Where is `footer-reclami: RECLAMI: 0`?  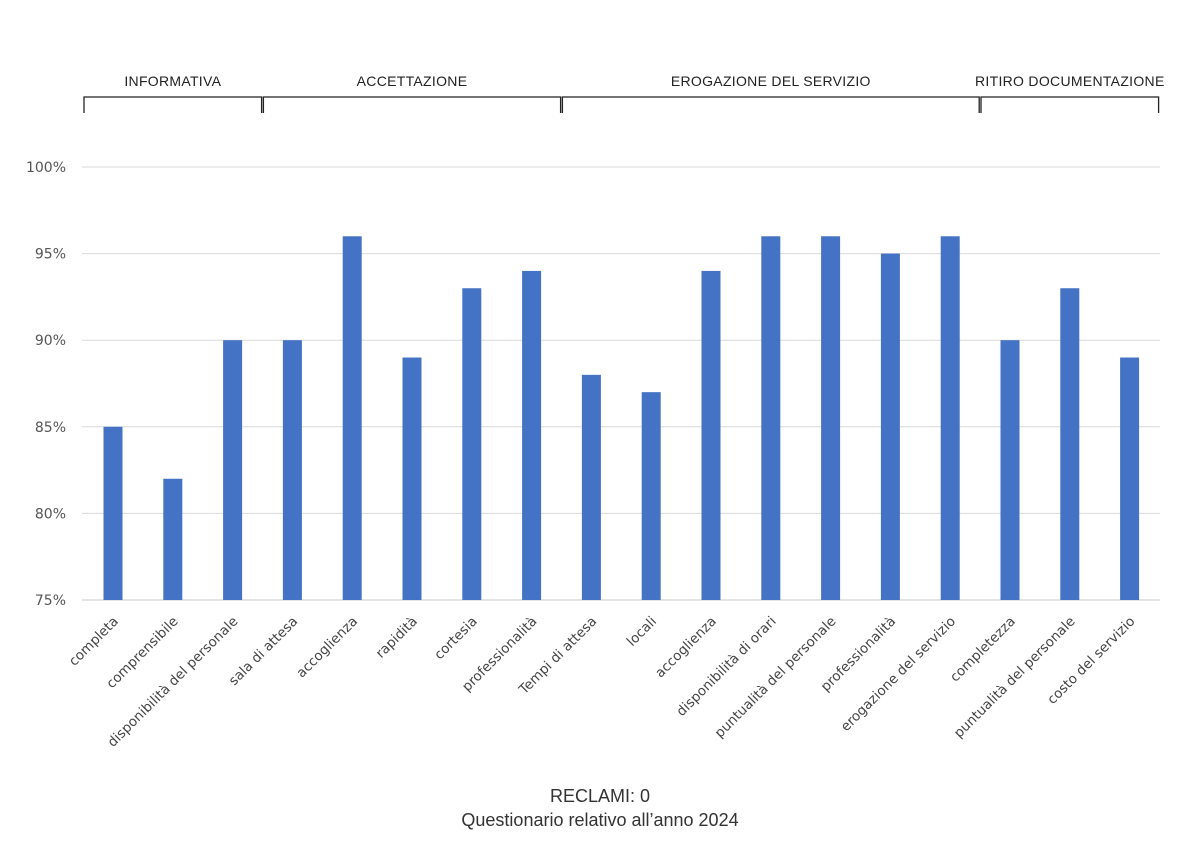 footer-reclami: RECLAMI: 0 is located at coordinates (600, 796).